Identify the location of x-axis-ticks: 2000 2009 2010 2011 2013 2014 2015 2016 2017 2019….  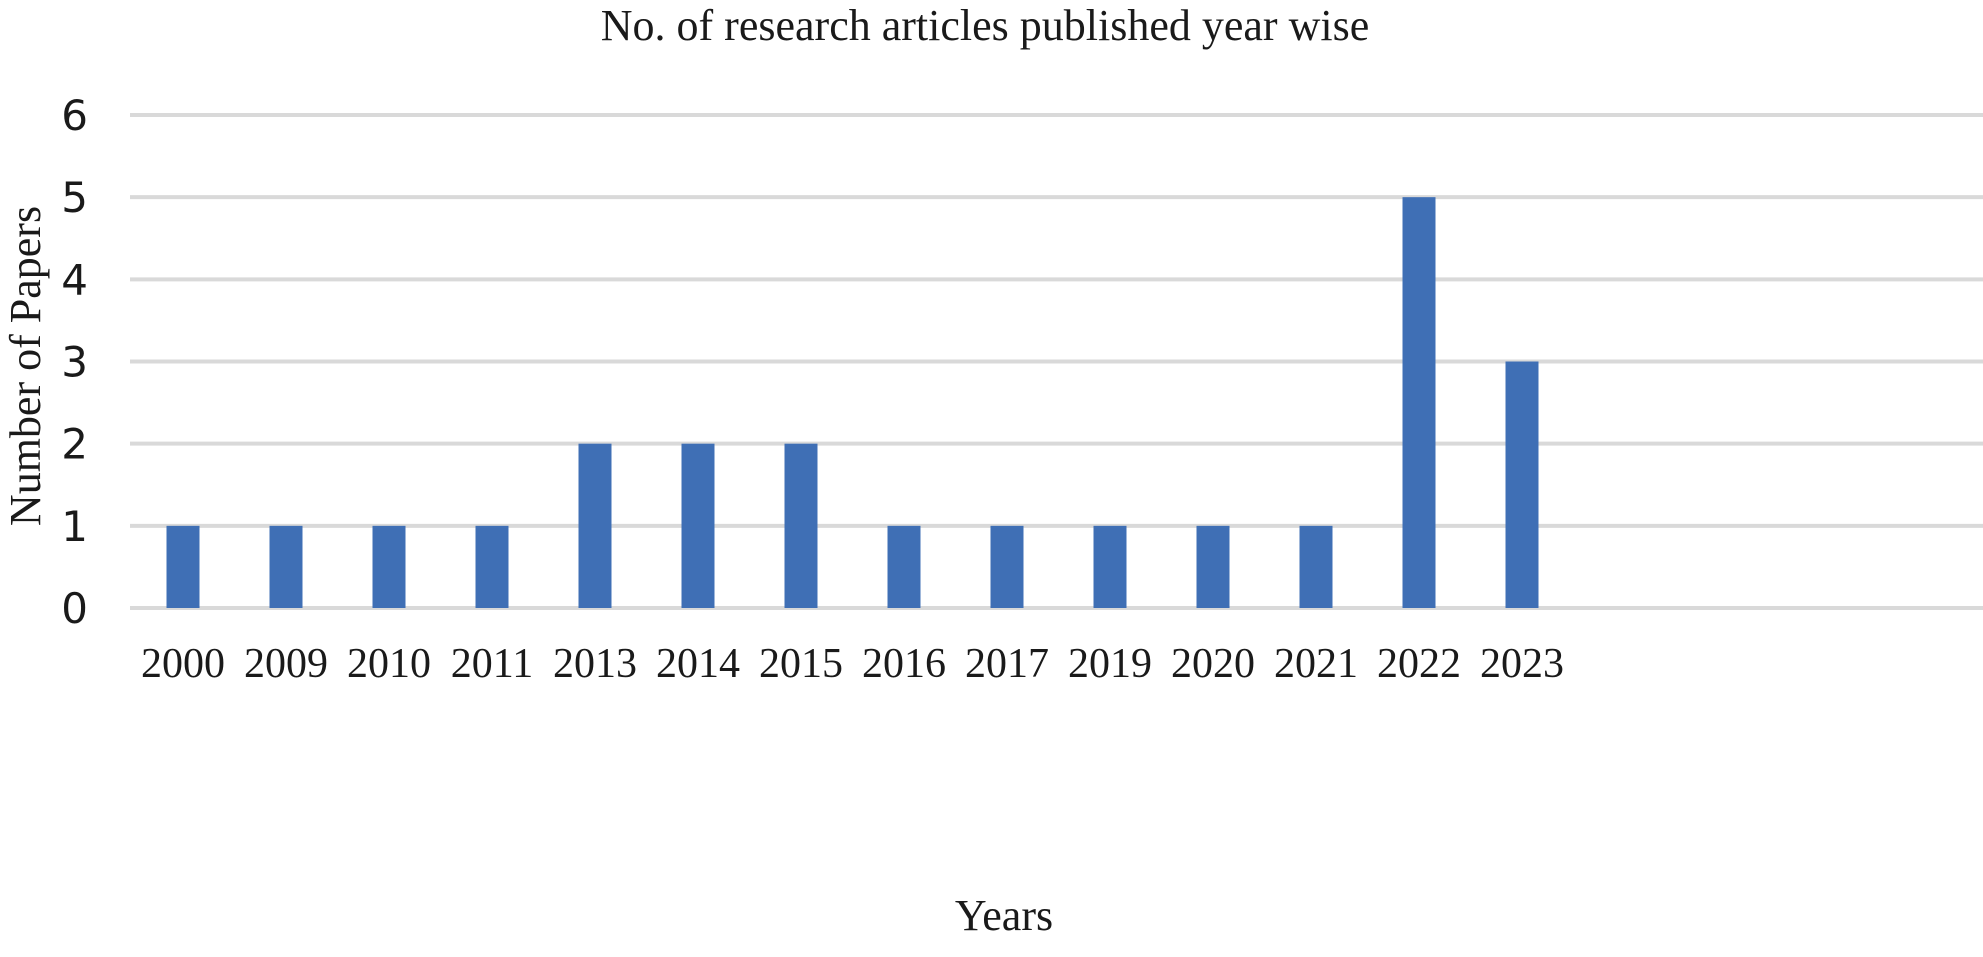
(852, 664).